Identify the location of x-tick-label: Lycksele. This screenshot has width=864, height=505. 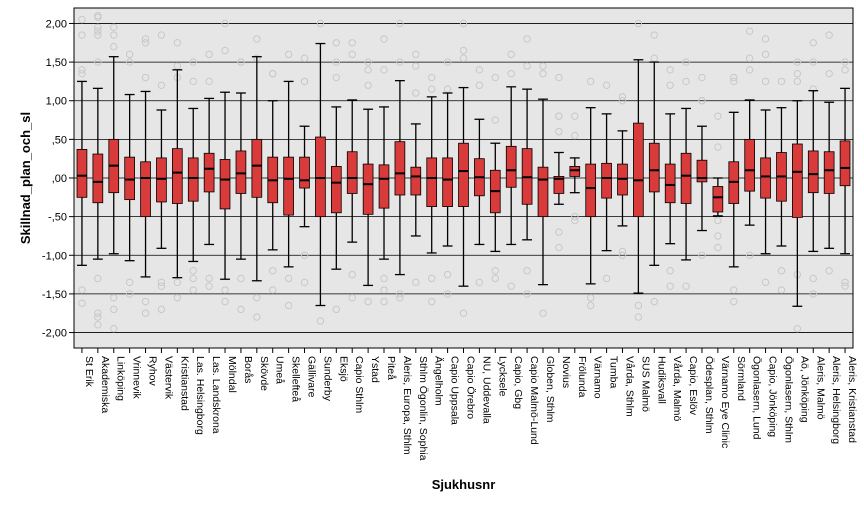
(502, 376).